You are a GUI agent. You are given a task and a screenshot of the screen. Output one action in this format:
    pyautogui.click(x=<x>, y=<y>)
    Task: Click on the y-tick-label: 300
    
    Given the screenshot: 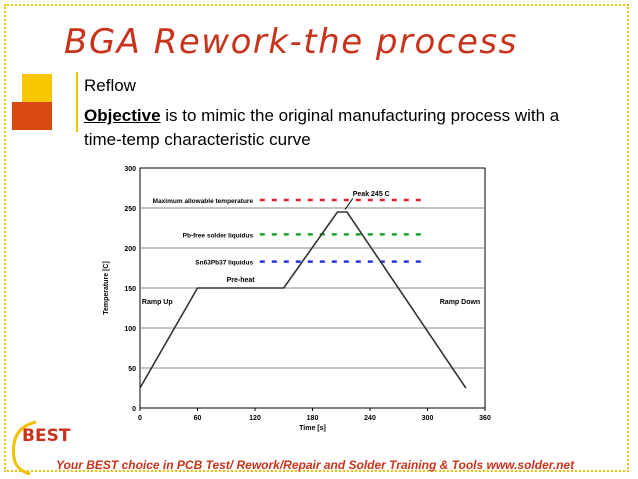 What is the action you would take?
    pyautogui.click(x=130, y=169)
    